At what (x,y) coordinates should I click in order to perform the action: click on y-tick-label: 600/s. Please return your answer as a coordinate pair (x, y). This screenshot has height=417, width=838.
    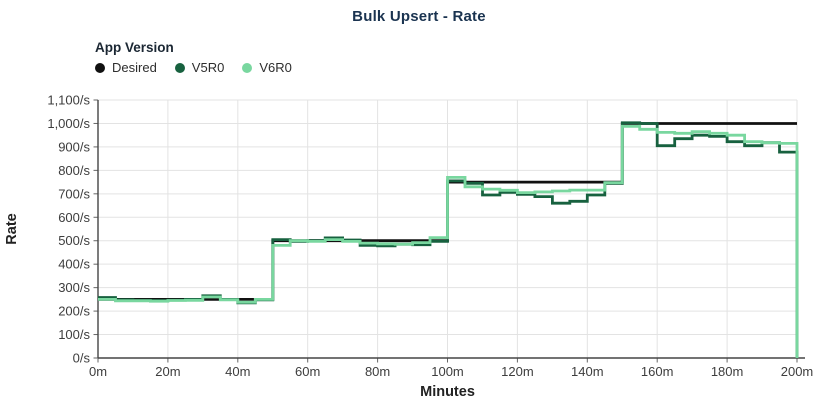
    Looking at the image, I should click on (74, 217).